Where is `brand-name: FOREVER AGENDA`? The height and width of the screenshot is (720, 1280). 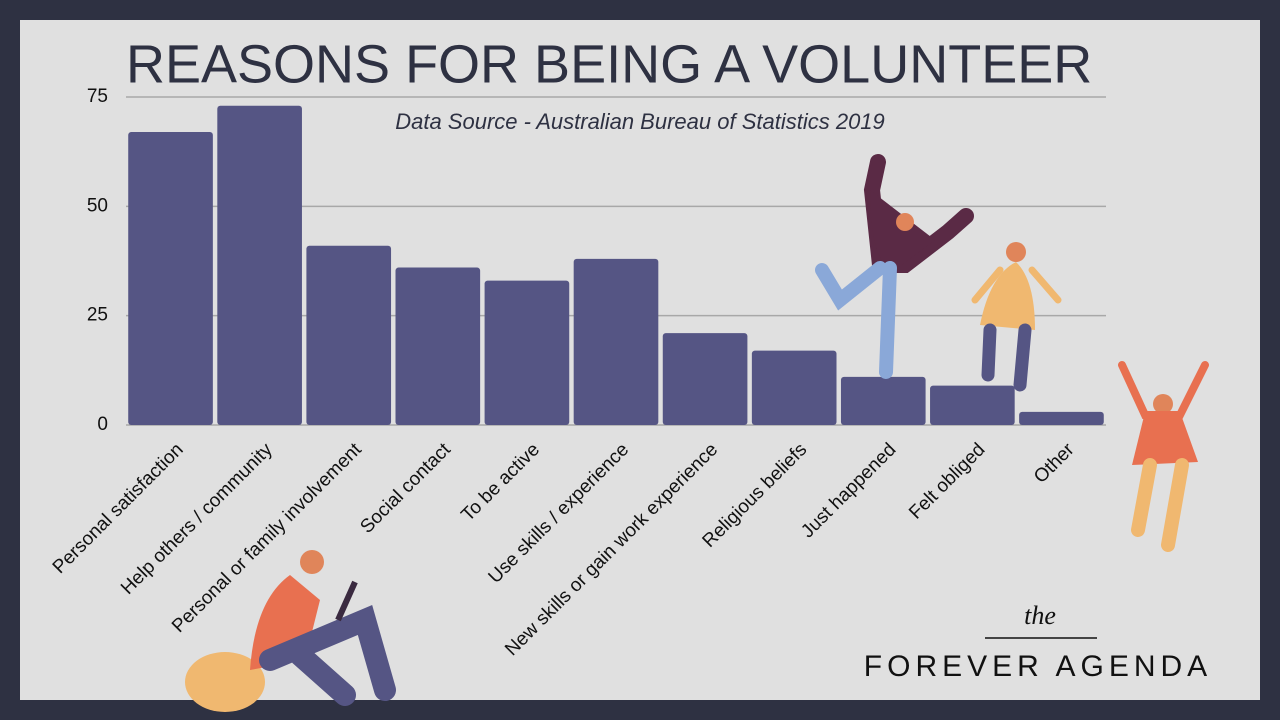
brand-name: FOREVER AGENDA is located at coordinates (1038, 666).